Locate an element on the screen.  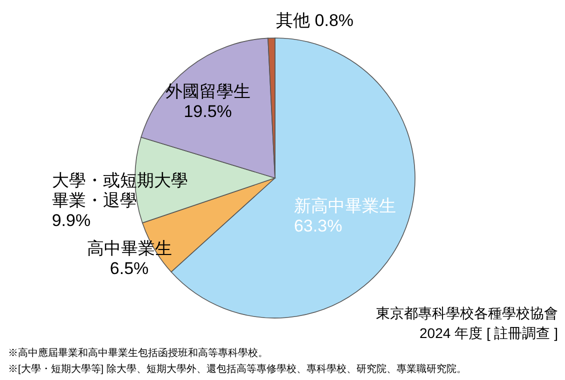
text: ※[大學・短期大學等] 除大學、短期大學外、還包括高等專修學校、專科學校、研究院、專業職研究院。 is located at coordinates (237, 369).